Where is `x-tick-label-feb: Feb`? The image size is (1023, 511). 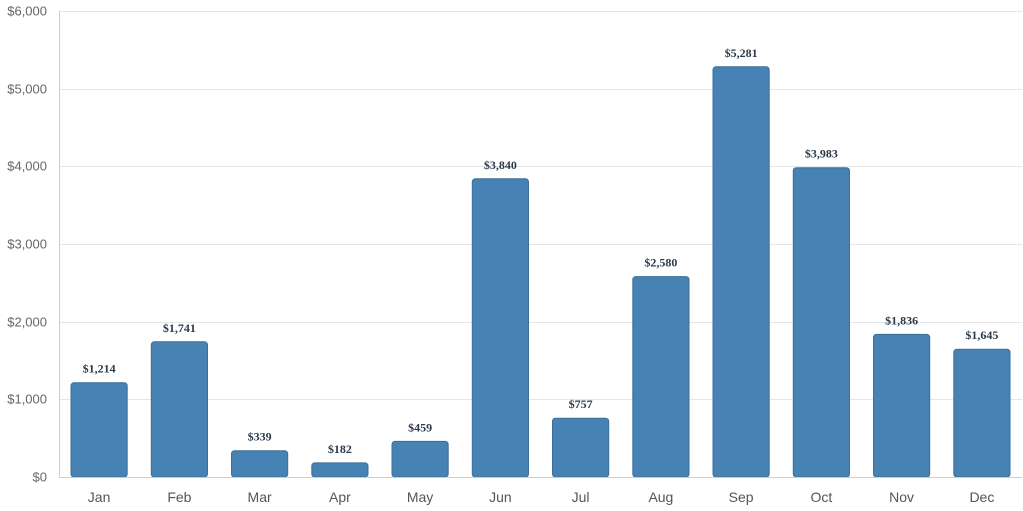 x-tick-label-feb: Feb is located at coordinates (179, 497).